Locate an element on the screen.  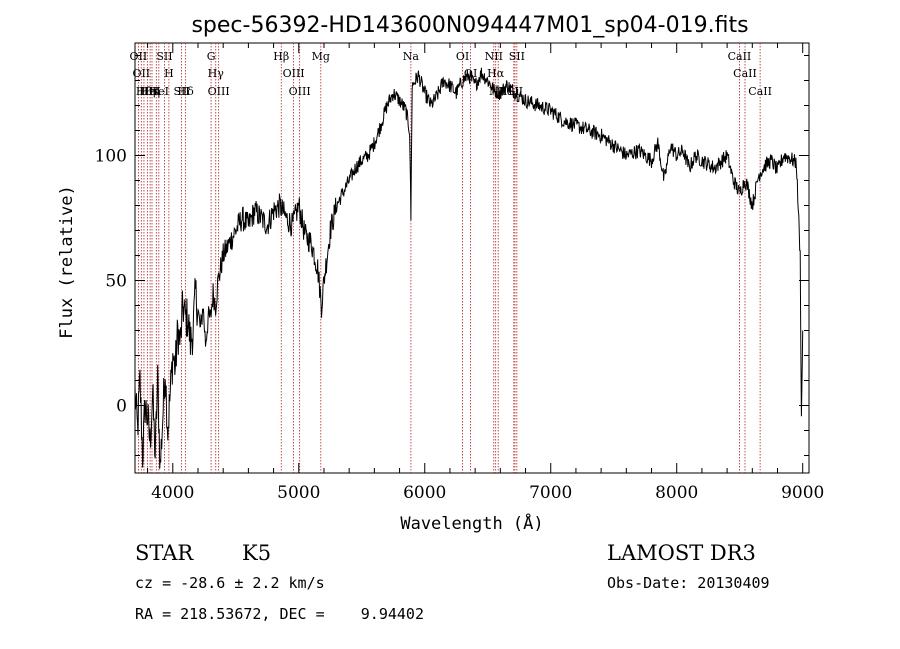
y-axis-label: Flux (relative) is located at coordinates (67, 262).